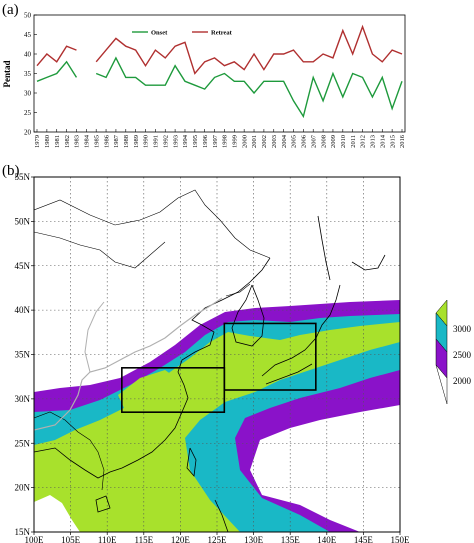  I want to click on map-x-tick-label: 110E, so click(107, 539).